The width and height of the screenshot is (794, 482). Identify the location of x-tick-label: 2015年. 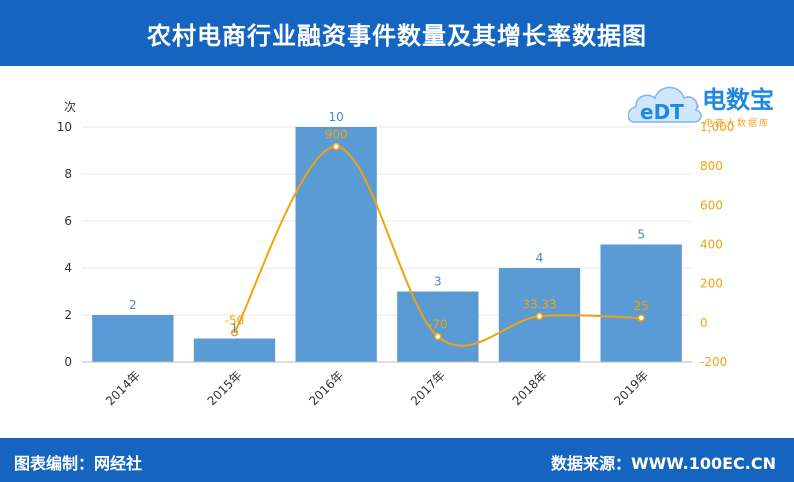
(225, 388).